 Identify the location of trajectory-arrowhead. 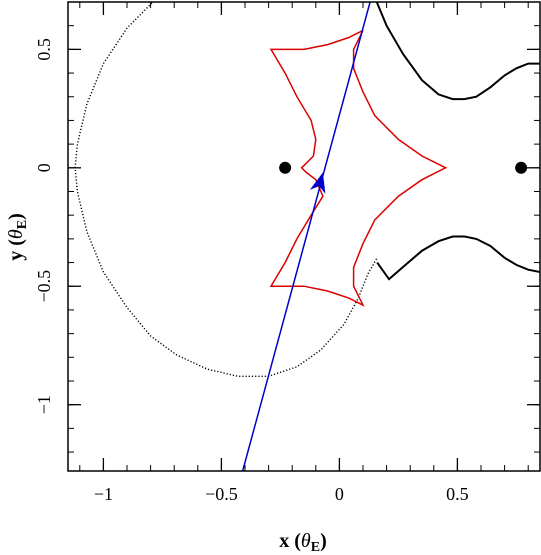
(317, 183).